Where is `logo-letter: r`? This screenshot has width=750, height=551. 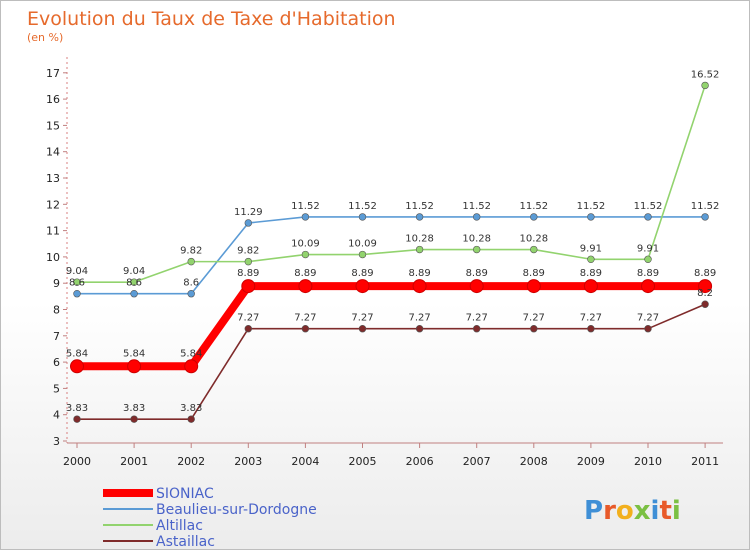 logo-letter: r is located at coordinates (609, 511).